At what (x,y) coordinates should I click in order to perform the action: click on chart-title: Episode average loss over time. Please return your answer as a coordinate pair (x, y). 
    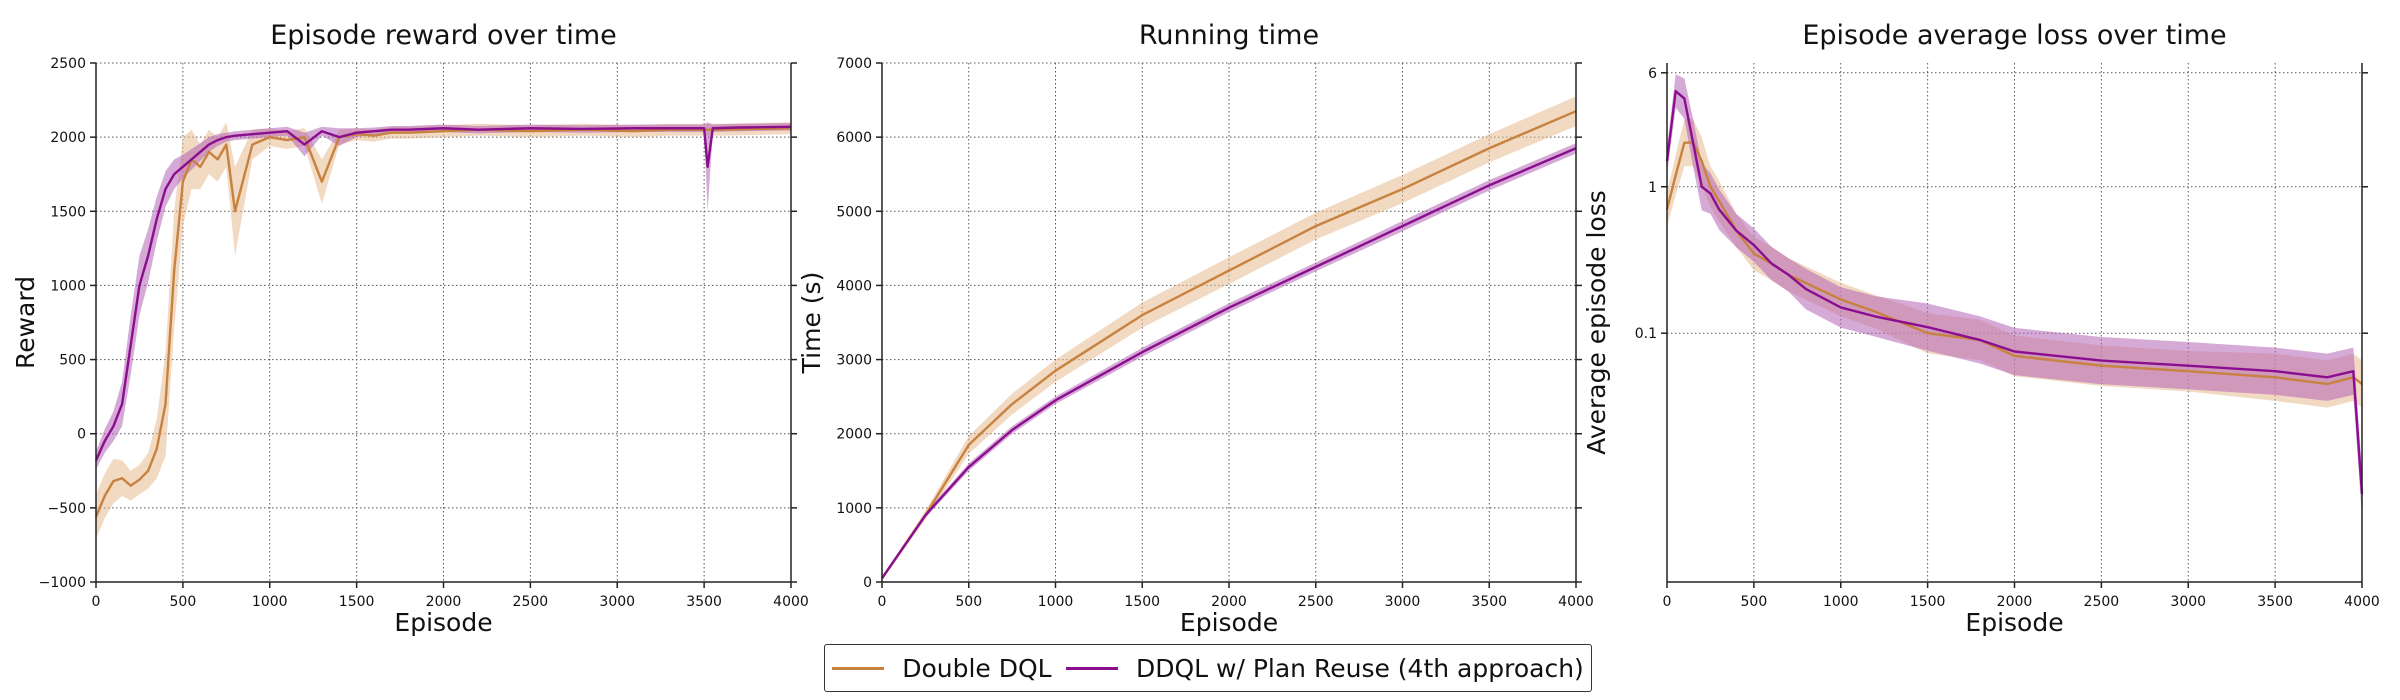
    Looking at the image, I should click on (2014, 35).